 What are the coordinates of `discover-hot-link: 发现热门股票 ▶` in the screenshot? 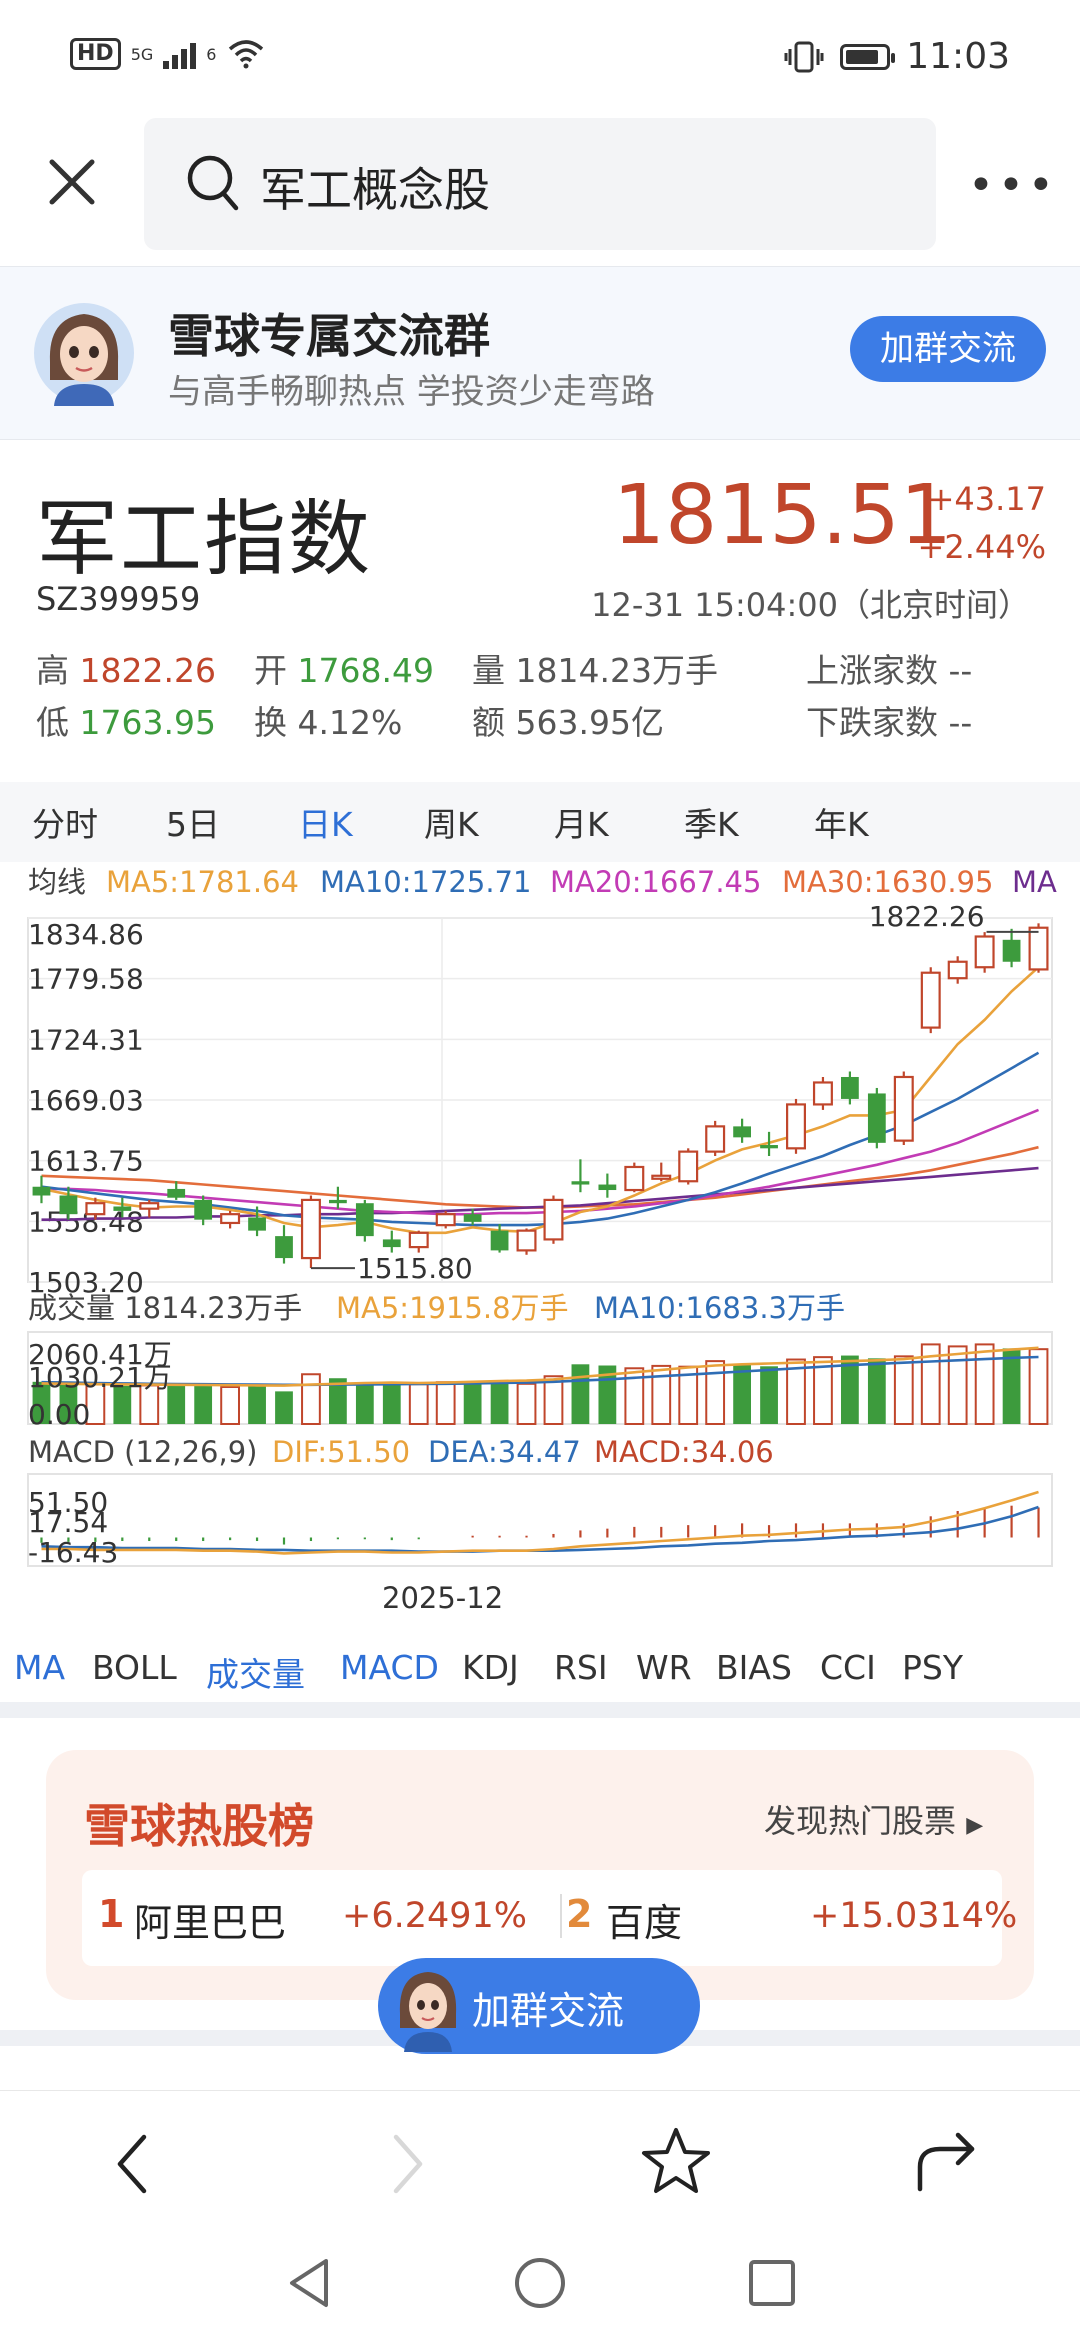 It's located at (873, 1819).